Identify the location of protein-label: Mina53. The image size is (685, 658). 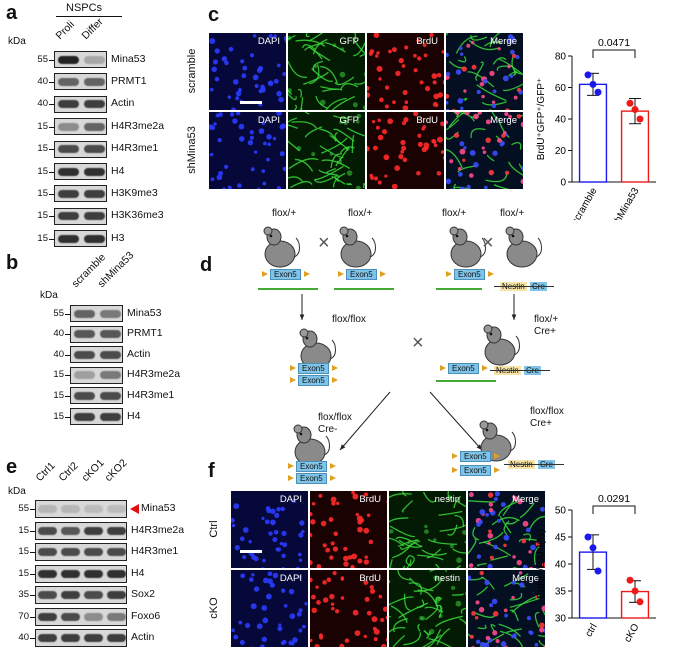
(144, 312).